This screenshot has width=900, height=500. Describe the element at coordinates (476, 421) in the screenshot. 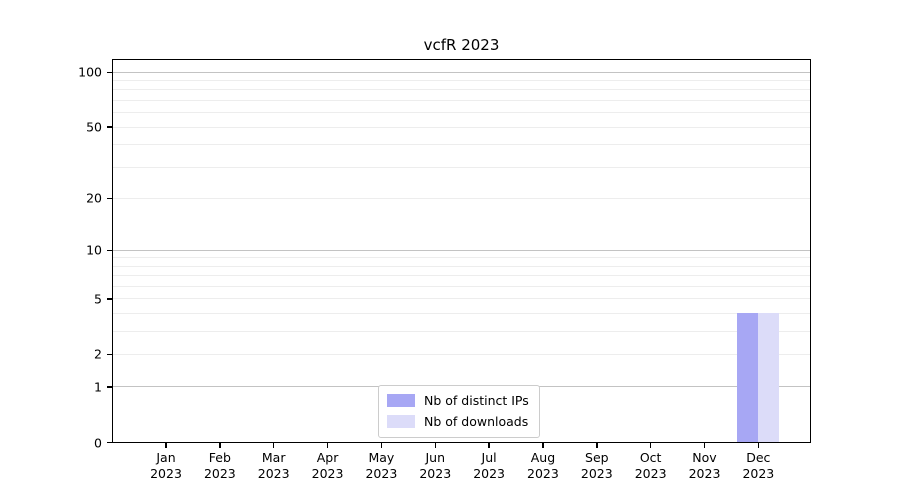

I see `legend-label-downloads: Nb of downloads` at that location.